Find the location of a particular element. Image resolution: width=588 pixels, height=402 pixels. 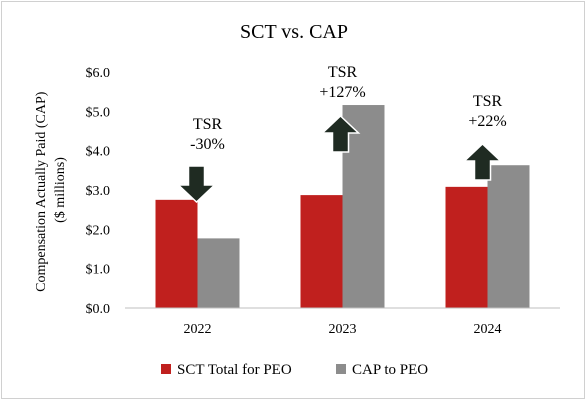

chart-title: SCT vs. CAP is located at coordinates (294, 32).